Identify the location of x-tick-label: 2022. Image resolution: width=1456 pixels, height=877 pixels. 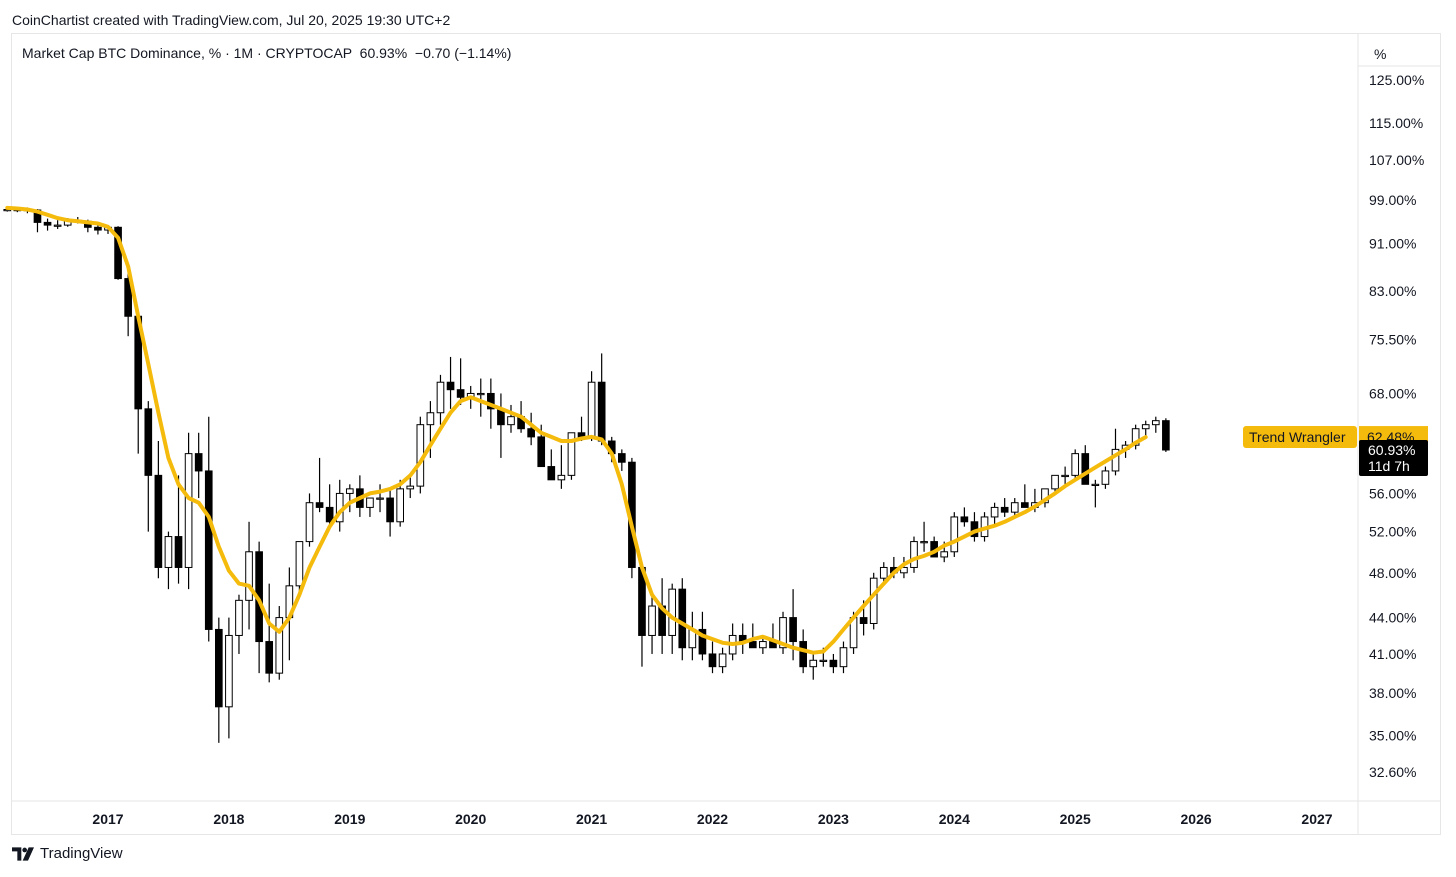
(712, 819).